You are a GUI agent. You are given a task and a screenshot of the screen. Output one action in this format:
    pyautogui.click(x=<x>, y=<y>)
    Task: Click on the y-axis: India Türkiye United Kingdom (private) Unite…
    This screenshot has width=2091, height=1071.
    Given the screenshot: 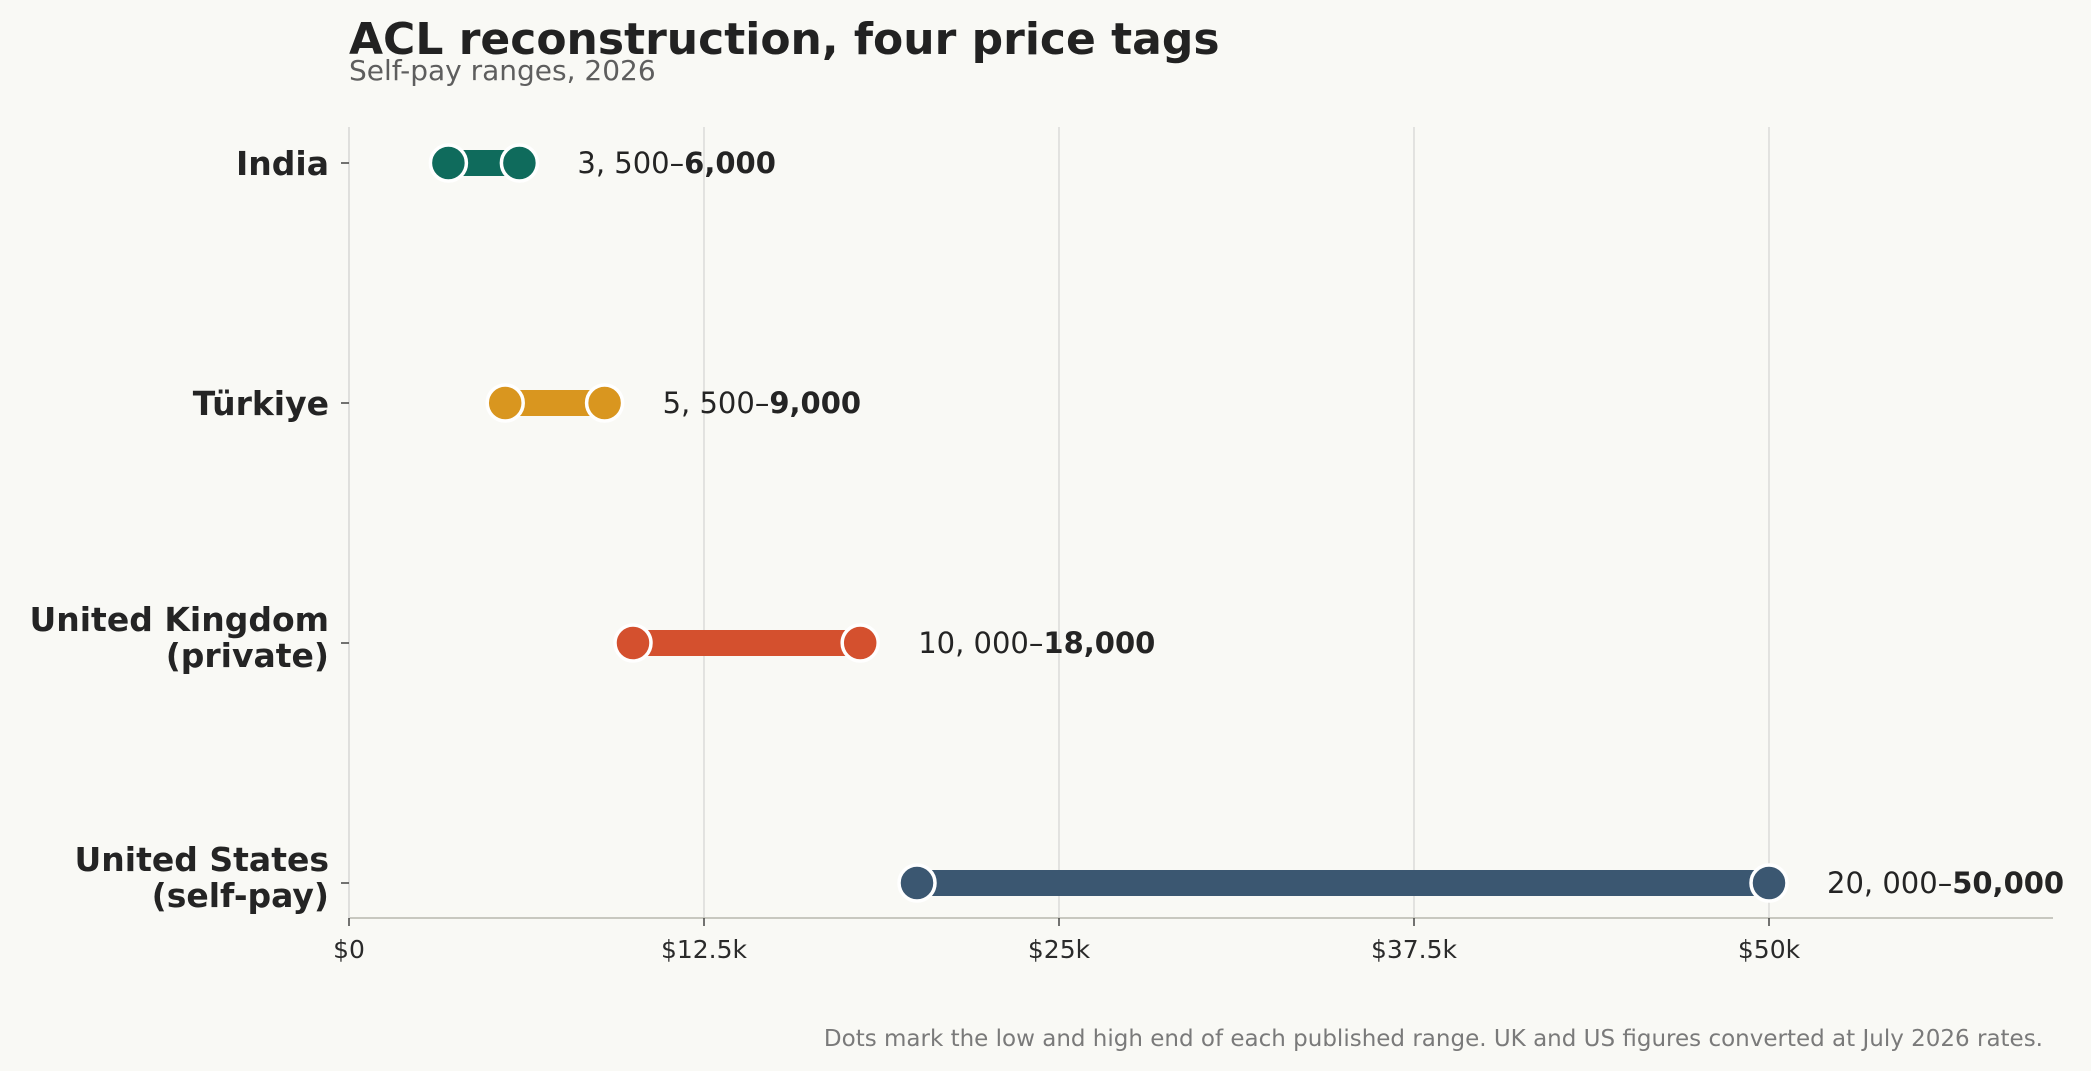 What is the action you would take?
    pyautogui.click(x=189, y=522)
    